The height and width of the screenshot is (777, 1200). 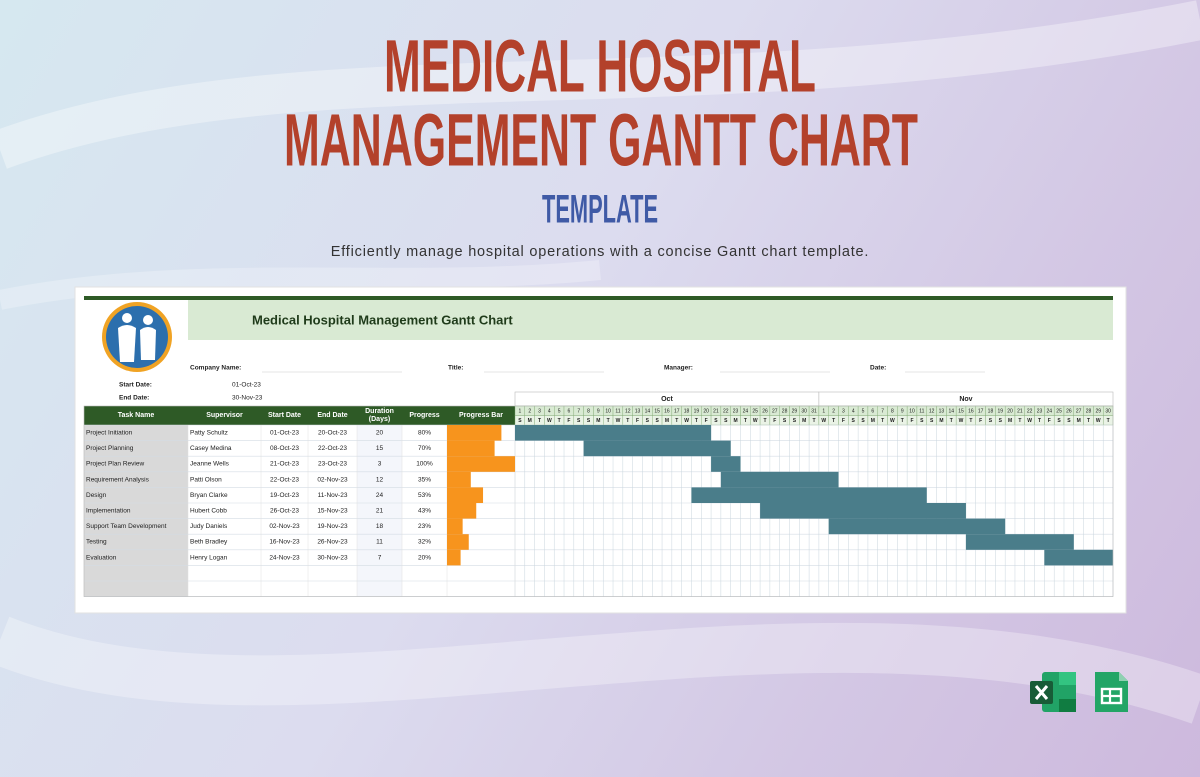 What do you see at coordinates (650, 320) in the screenshot?
I see `sheet-title-band` at bounding box center [650, 320].